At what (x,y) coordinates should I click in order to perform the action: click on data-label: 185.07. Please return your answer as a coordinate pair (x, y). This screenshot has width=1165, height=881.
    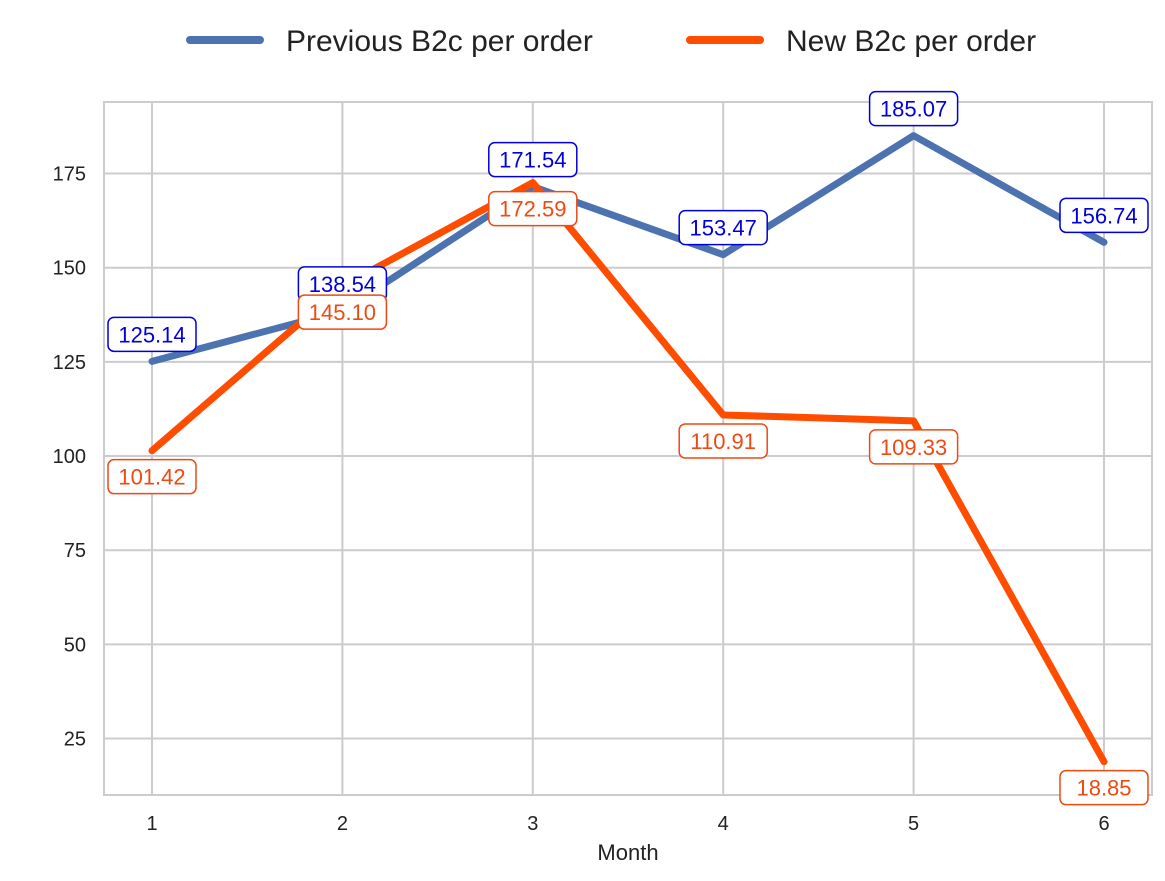
    Looking at the image, I should click on (913, 108).